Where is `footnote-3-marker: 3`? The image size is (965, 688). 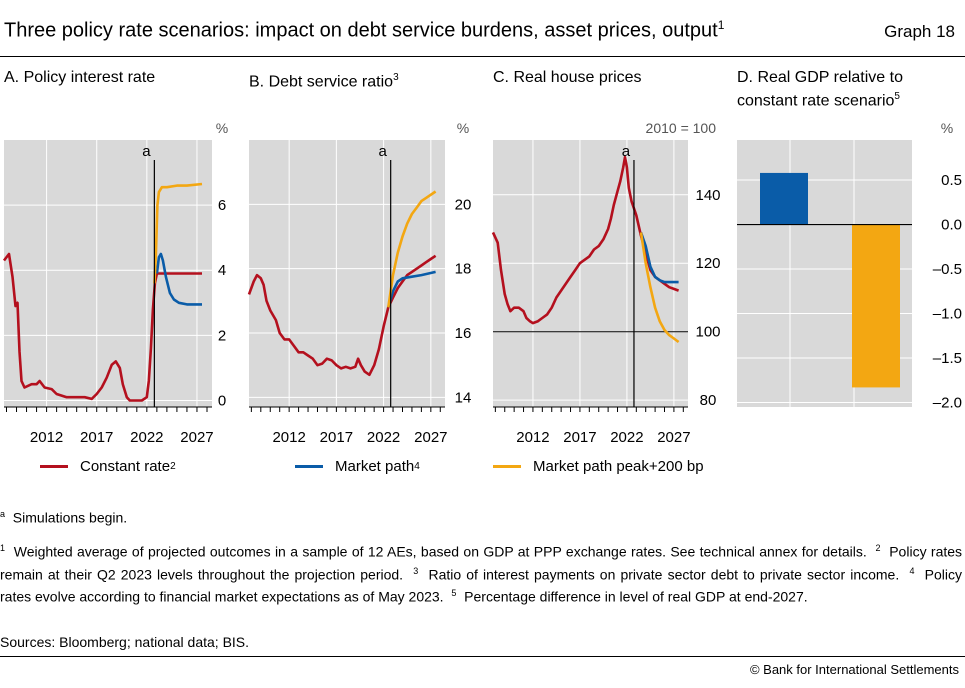 footnote-3-marker: 3 is located at coordinates (416, 570).